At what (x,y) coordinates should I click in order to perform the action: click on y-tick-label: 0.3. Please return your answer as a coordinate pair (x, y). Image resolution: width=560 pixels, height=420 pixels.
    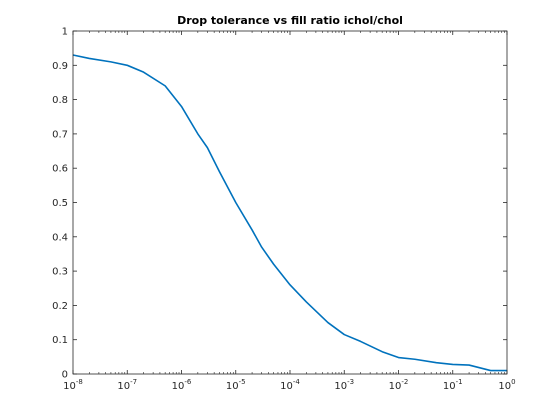
    Looking at the image, I should click on (60, 272).